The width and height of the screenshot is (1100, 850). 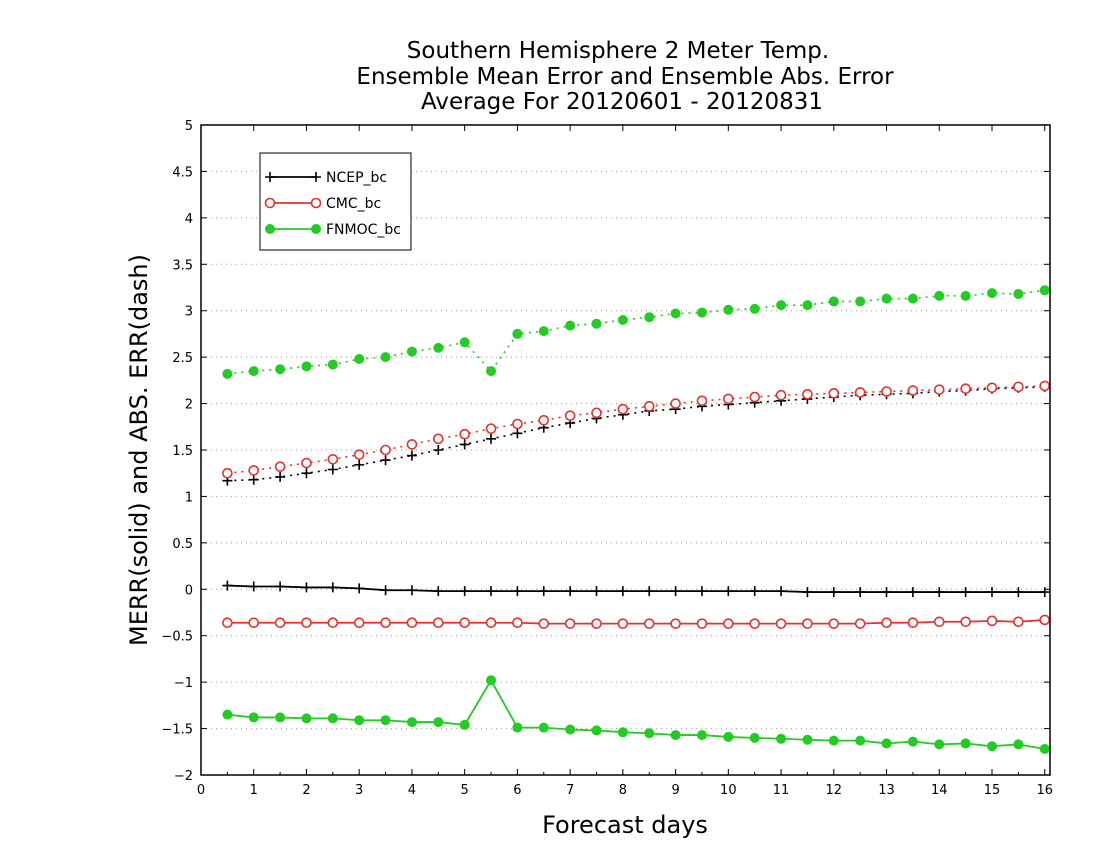 I want to click on y-tick-label: 4, so click(x=189, y=219).